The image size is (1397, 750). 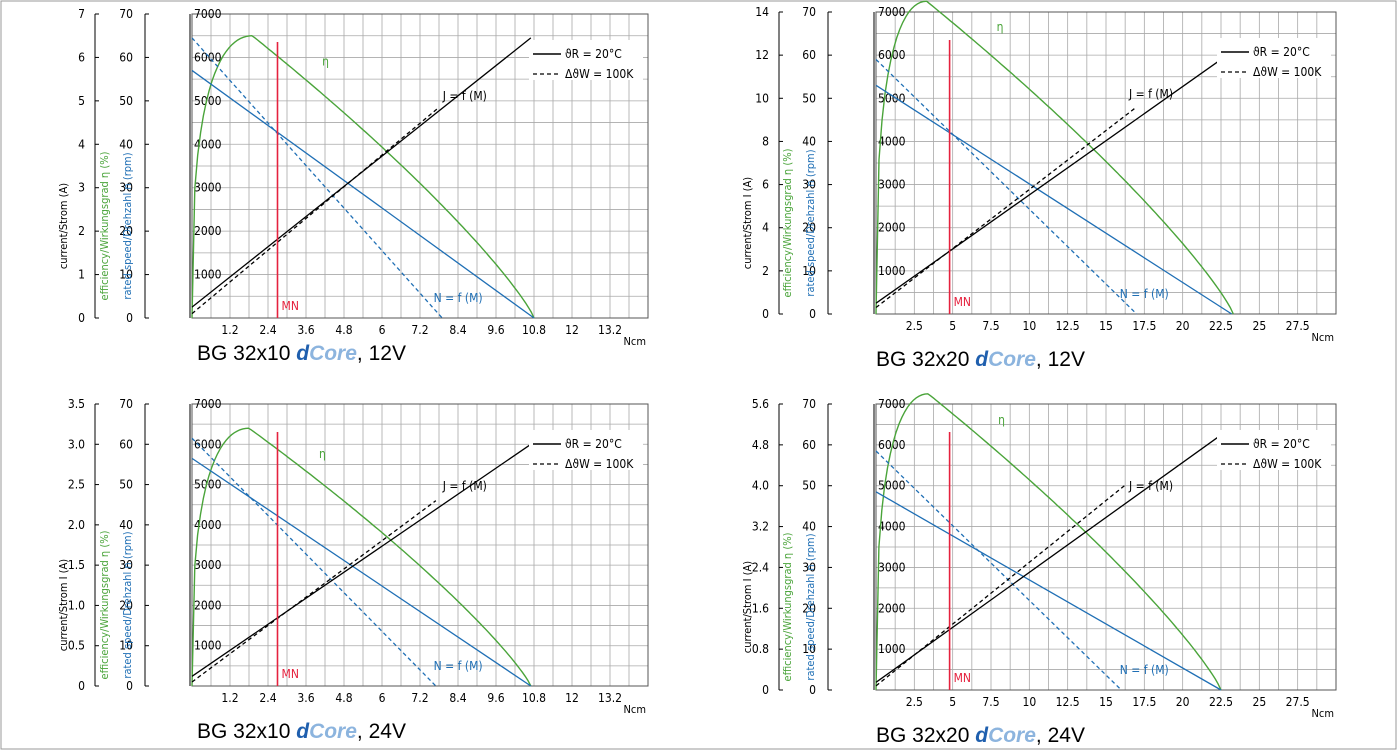 What do you see at coordinates (126, 275) in the screenshot?
I see `efficiency-tick-label: 10` at bounding box center [126, 275].